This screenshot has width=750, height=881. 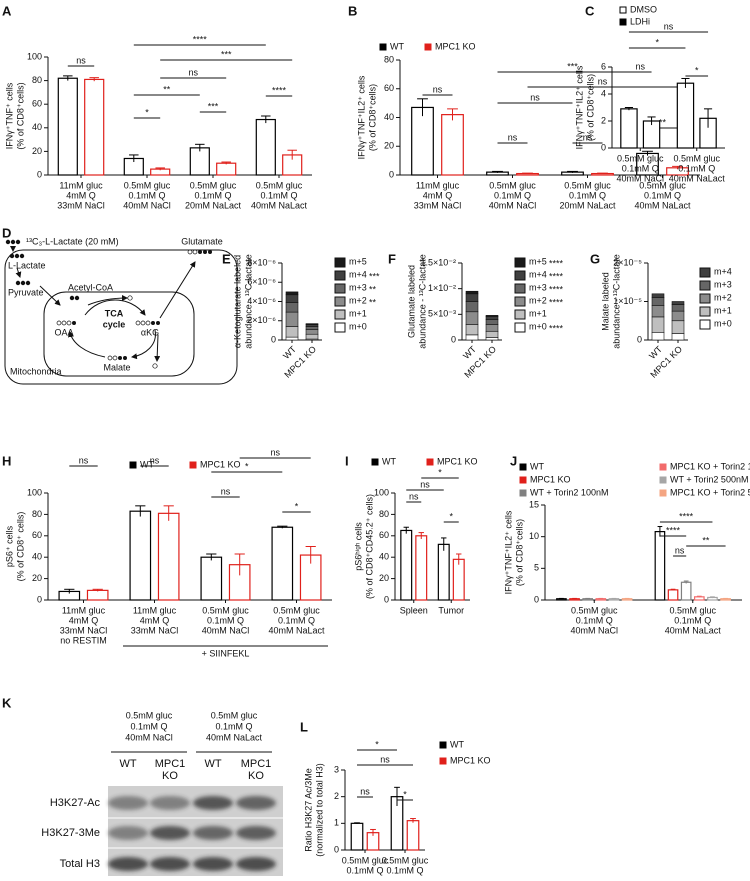 I want to click on legend-label: WT, so click(x=147, y=464).